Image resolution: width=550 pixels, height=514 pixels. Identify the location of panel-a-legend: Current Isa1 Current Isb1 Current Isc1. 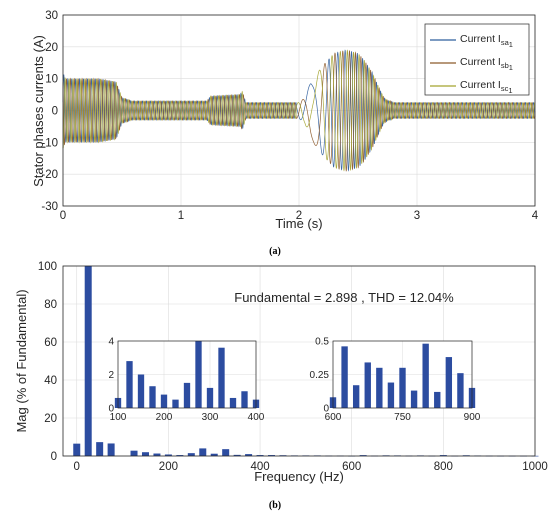
(477, 59).